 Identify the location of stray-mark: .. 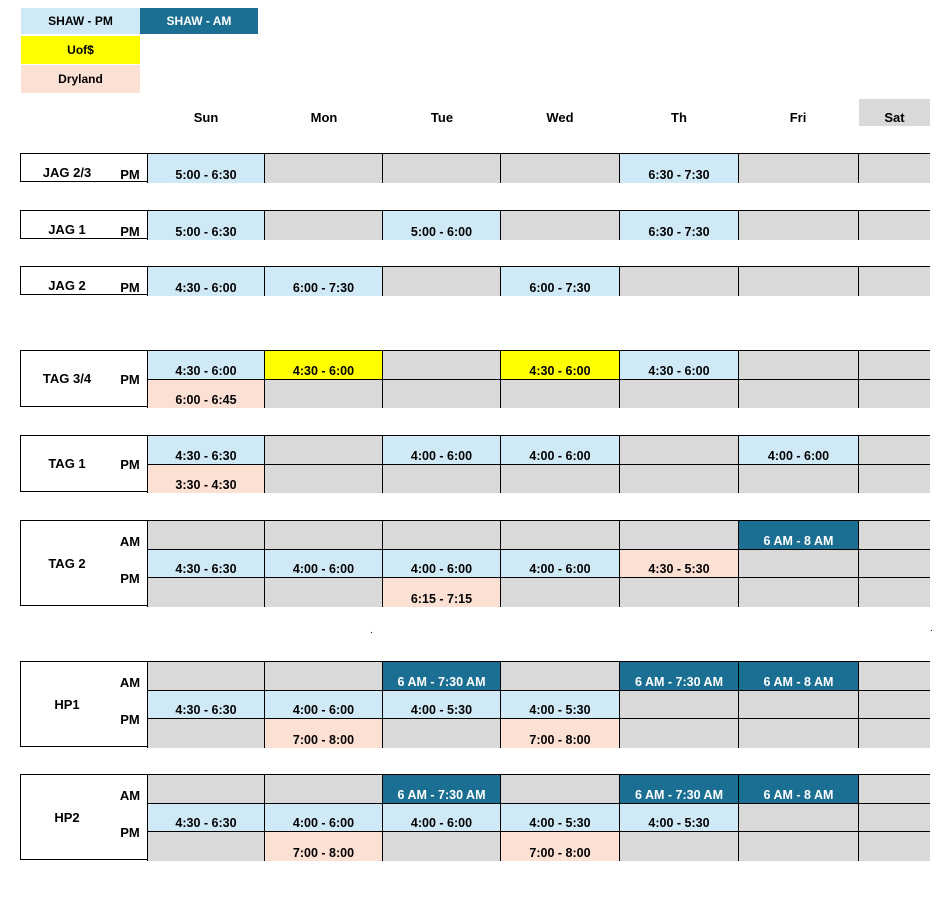
(371, 630).